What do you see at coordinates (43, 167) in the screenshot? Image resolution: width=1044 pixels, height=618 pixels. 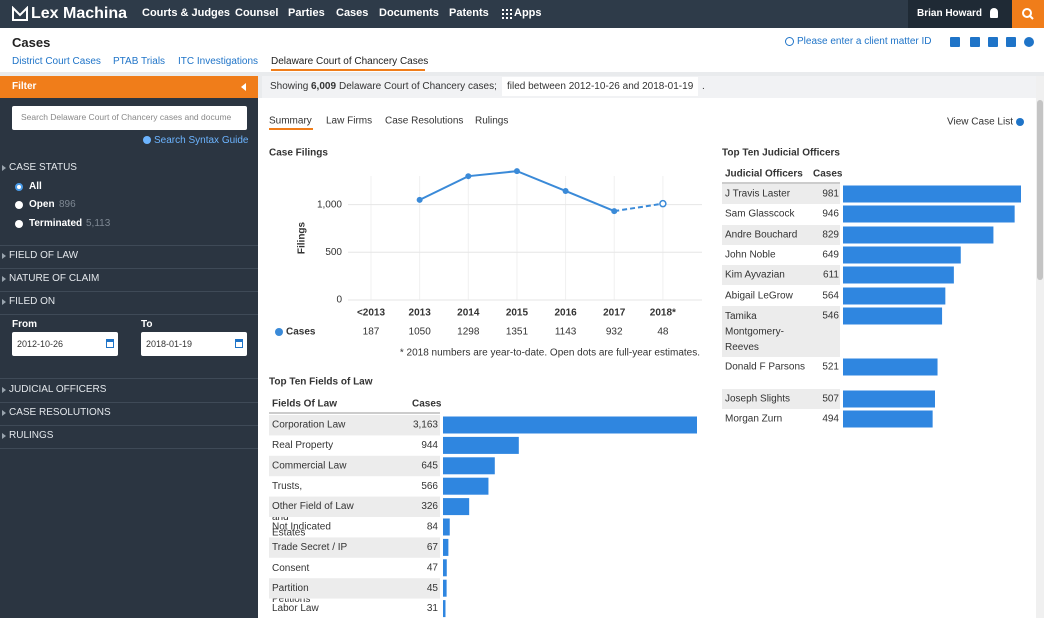 I see `section-label: CASE STATUS` at bounding box center [43, 167].